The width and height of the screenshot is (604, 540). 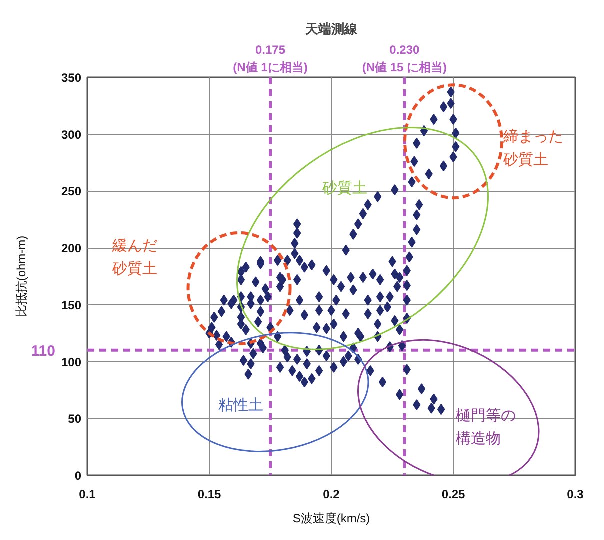 I want to click on chart-title: 天端測線, so click(x=331, y=29).